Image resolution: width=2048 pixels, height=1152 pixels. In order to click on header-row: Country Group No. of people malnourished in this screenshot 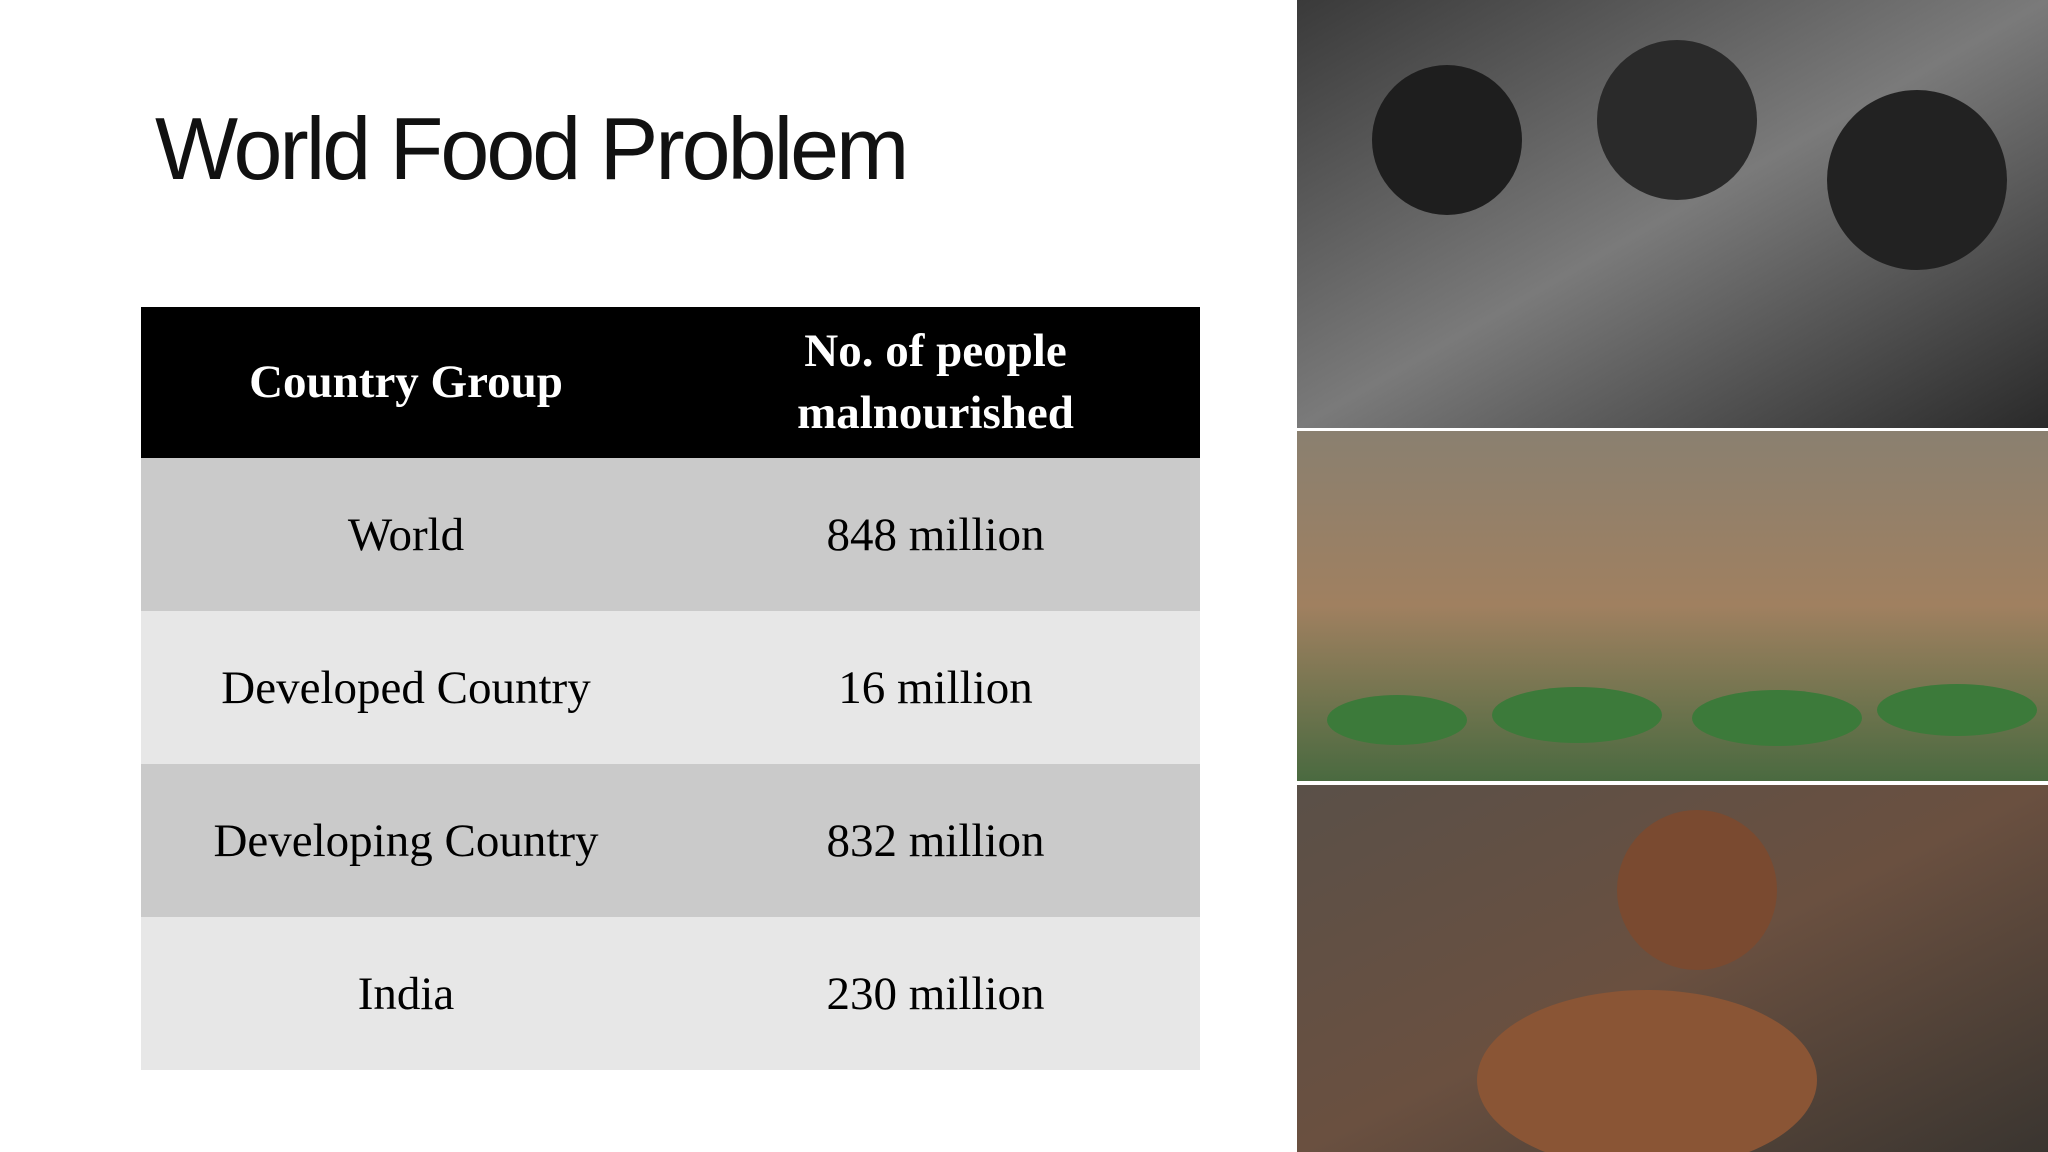, I will do `click(670, 382)`.